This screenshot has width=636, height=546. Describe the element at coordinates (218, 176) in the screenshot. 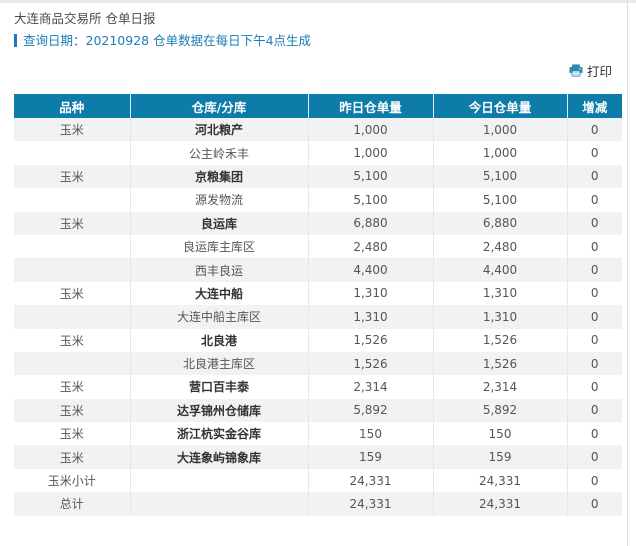

I see `warehouse-cell: 京粮集团` at that location.